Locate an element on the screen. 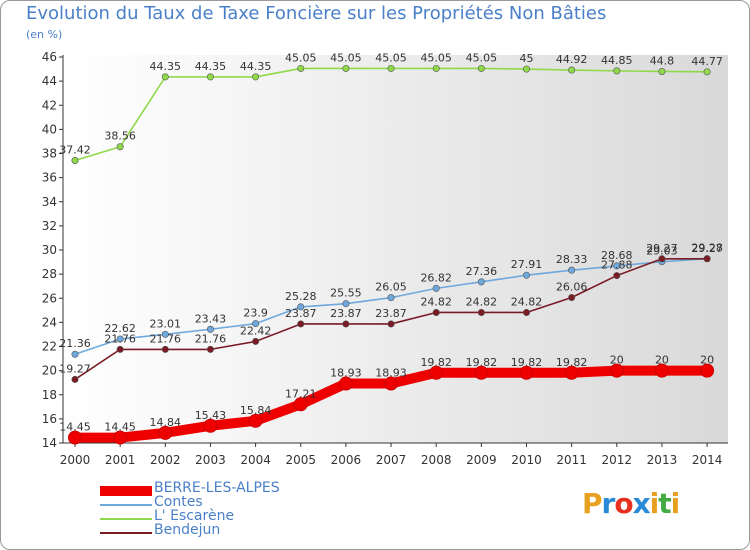  x-tick-label: 2013 is located at coordinates (662, 460).